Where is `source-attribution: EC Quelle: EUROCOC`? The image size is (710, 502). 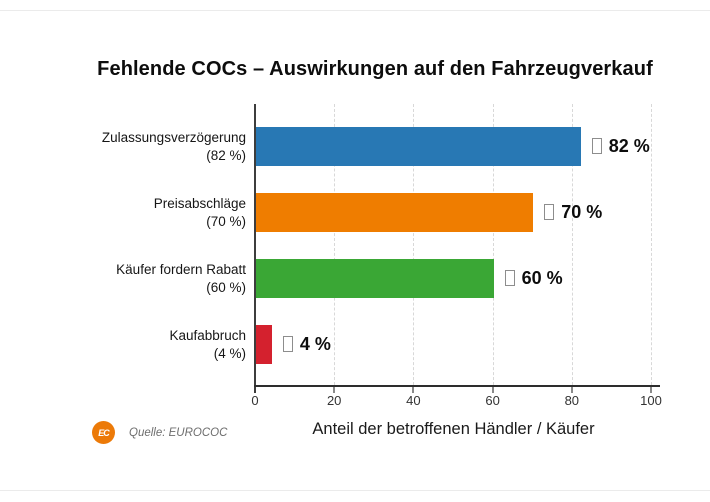
source-attribution: EC Quelle: EUROCOC is located at coordinates (159, 432).